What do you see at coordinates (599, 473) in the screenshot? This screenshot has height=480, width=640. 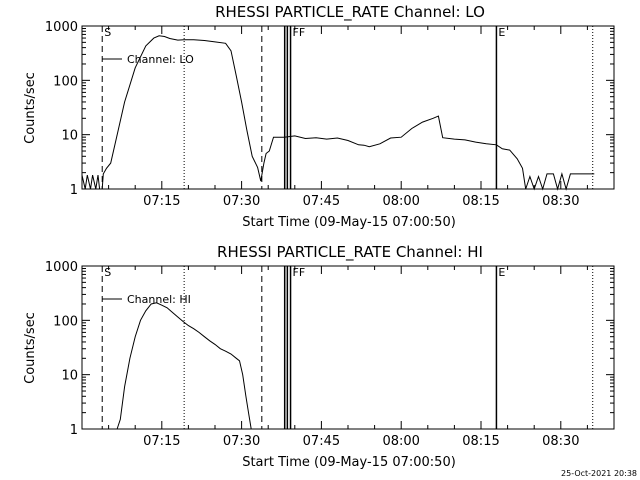 I see `footer-timestamp: 25-Oct-2021 20:38` at bounding box center [599, 473].